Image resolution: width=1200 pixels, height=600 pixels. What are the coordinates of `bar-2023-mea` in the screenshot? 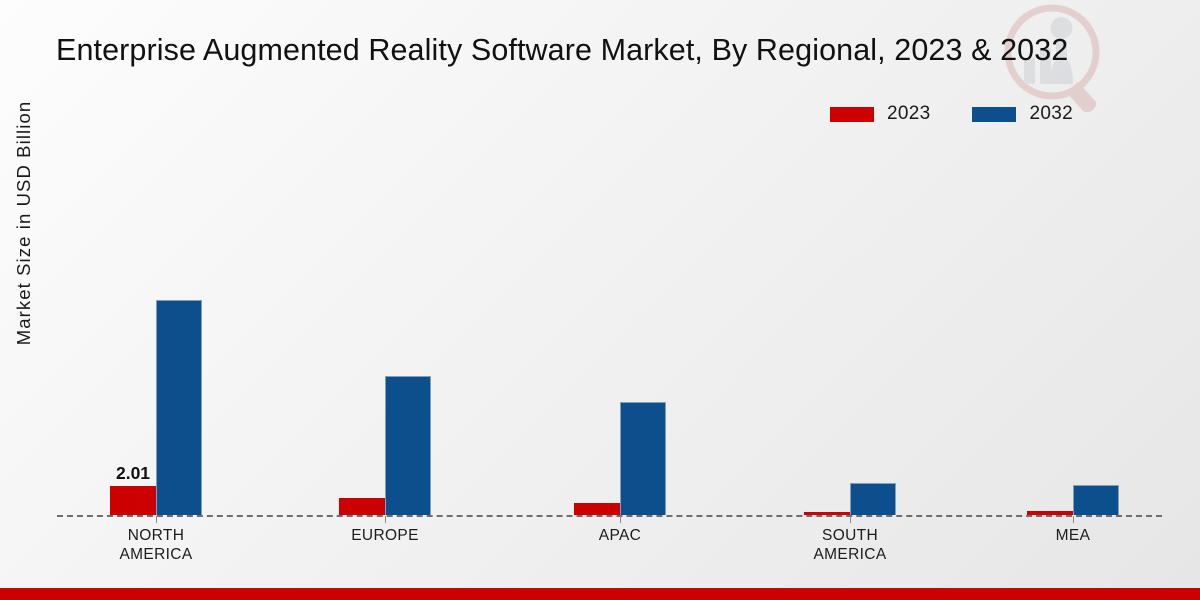 It's located at (1050, 512).